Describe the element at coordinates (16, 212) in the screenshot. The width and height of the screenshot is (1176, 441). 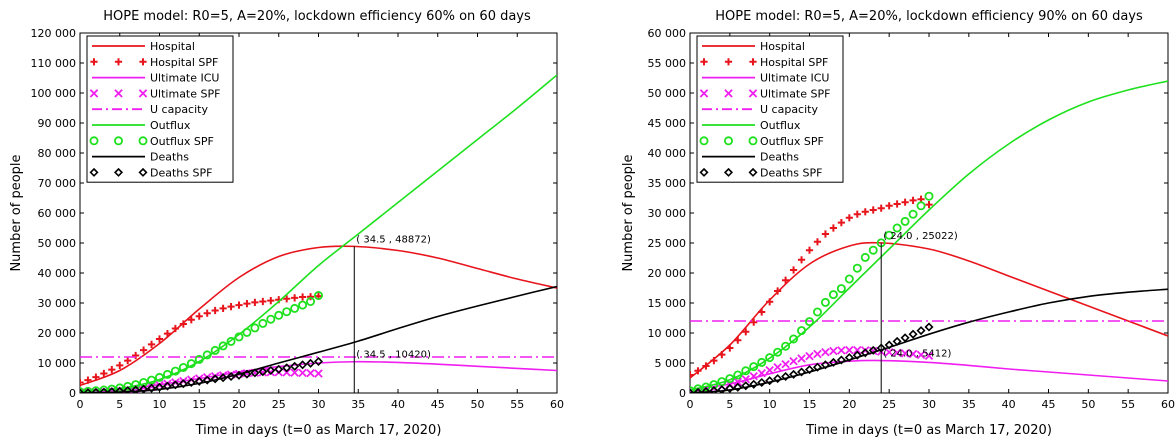
I see `y-axis-label: Number of people` at that location.